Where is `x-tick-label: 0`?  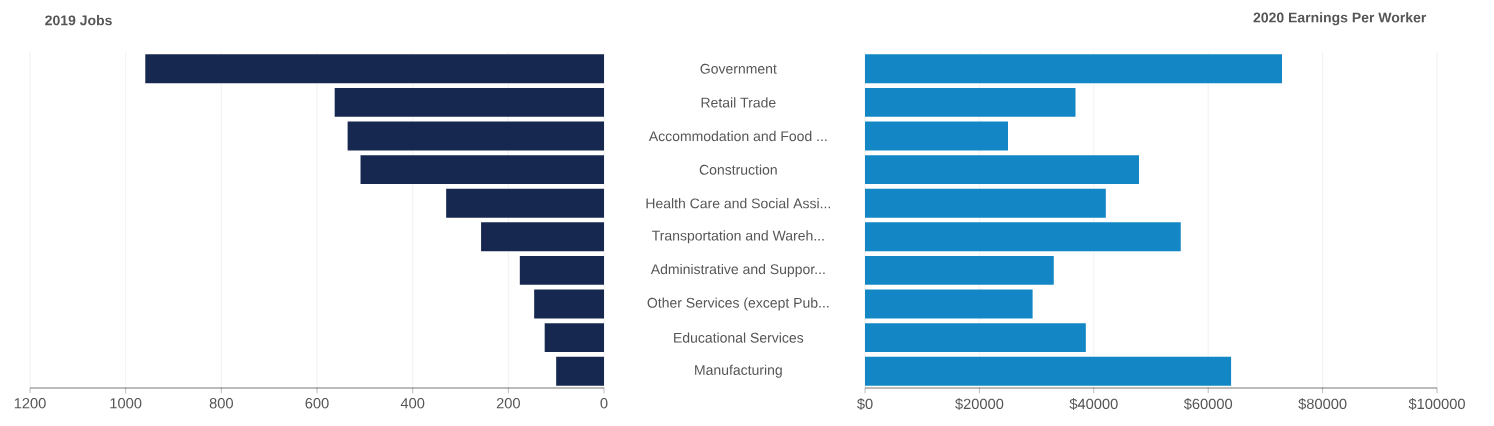 x-tick-label: 0 is located at coordinates (604, 403).